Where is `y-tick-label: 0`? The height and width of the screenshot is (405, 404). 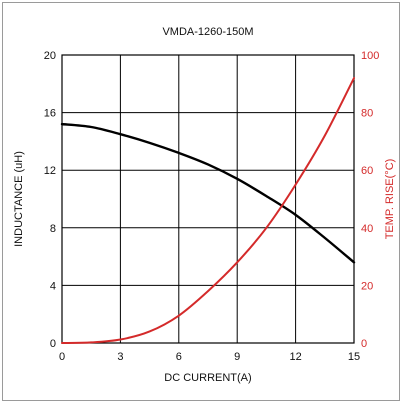 y-tick-label: 0 is located at coordinates (53, 344).